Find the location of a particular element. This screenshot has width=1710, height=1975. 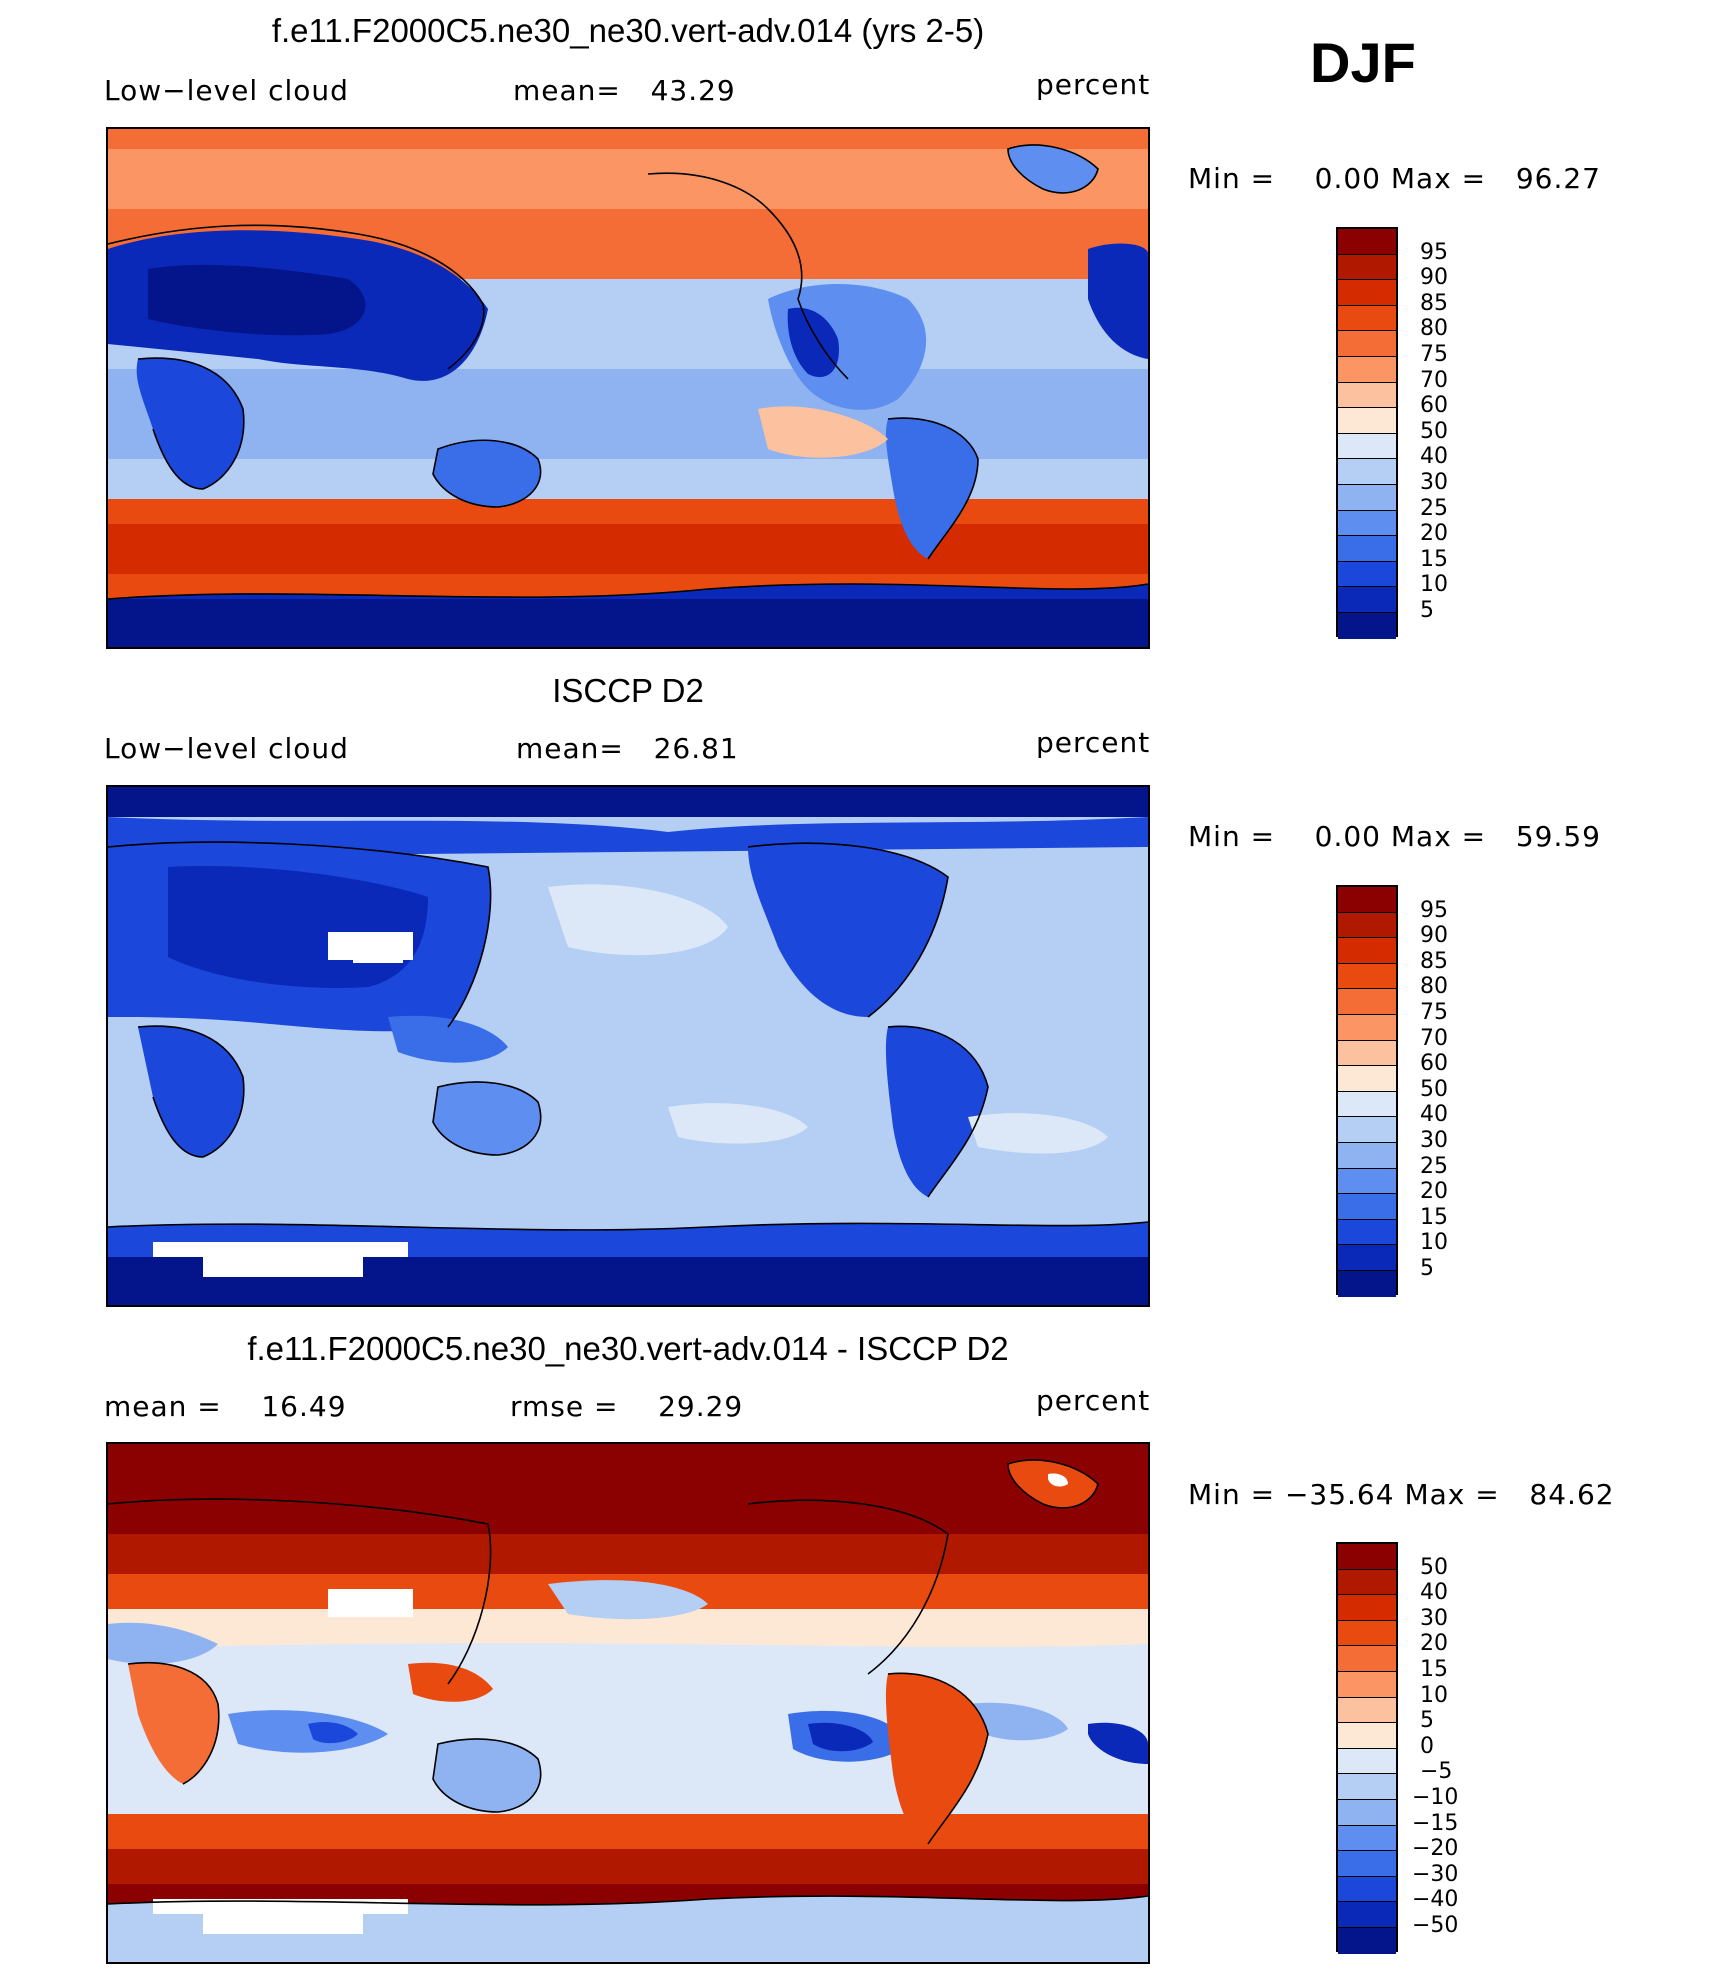

panel1-colorbar-label: 85 is located at coordinates (1434, 303).